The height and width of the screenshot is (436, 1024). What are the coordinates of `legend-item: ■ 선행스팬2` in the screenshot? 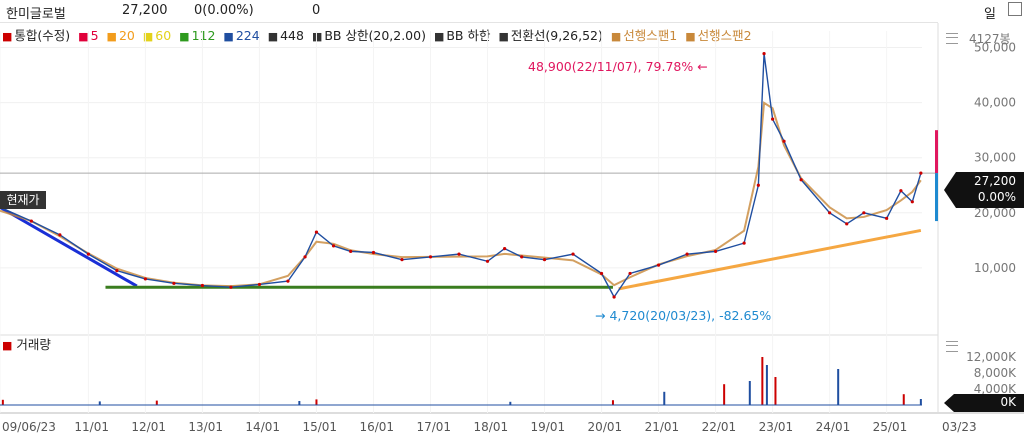 It's located at (718, 35).